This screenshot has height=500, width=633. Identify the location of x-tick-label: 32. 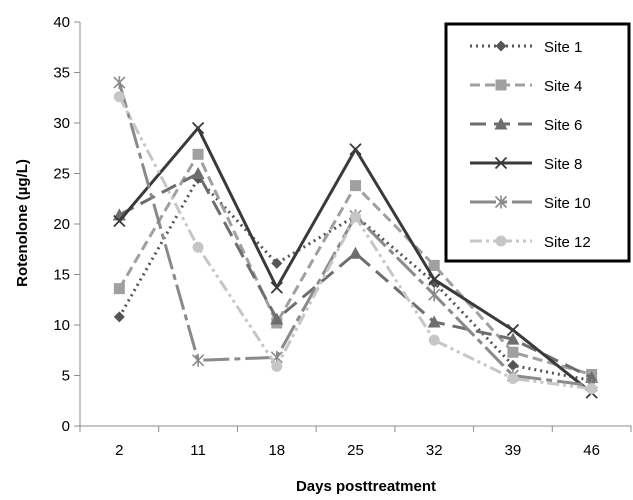
(434, 450).